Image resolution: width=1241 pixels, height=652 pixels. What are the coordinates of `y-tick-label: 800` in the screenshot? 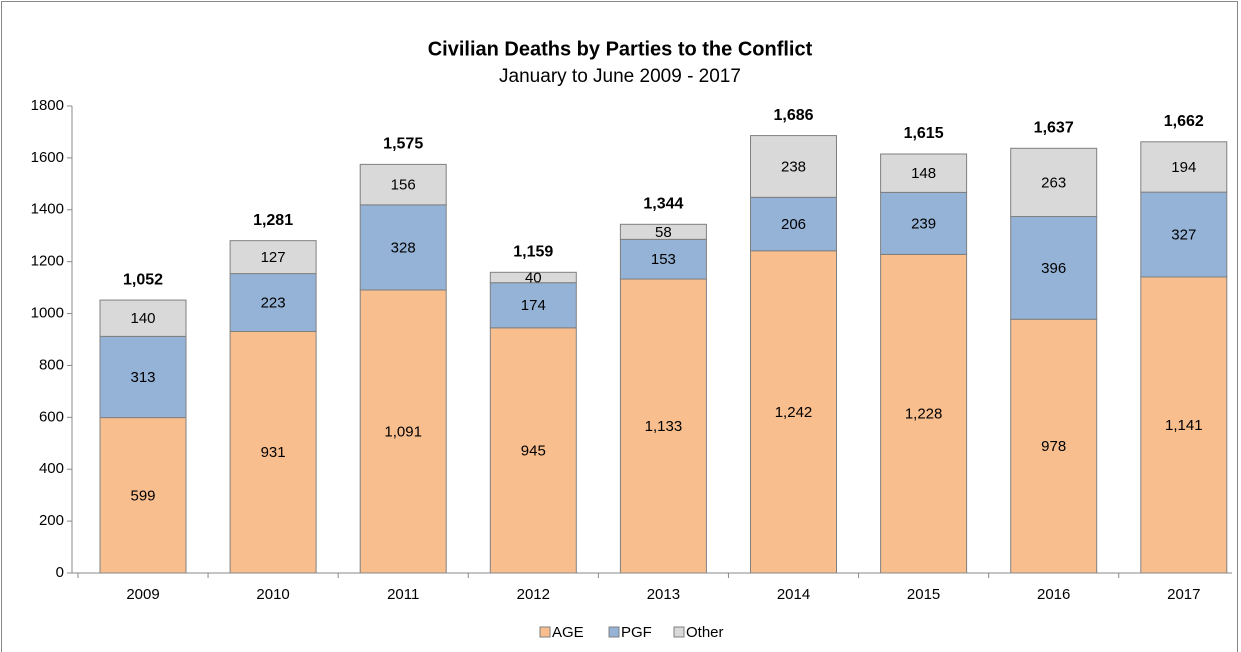 It's located at (51, 364).